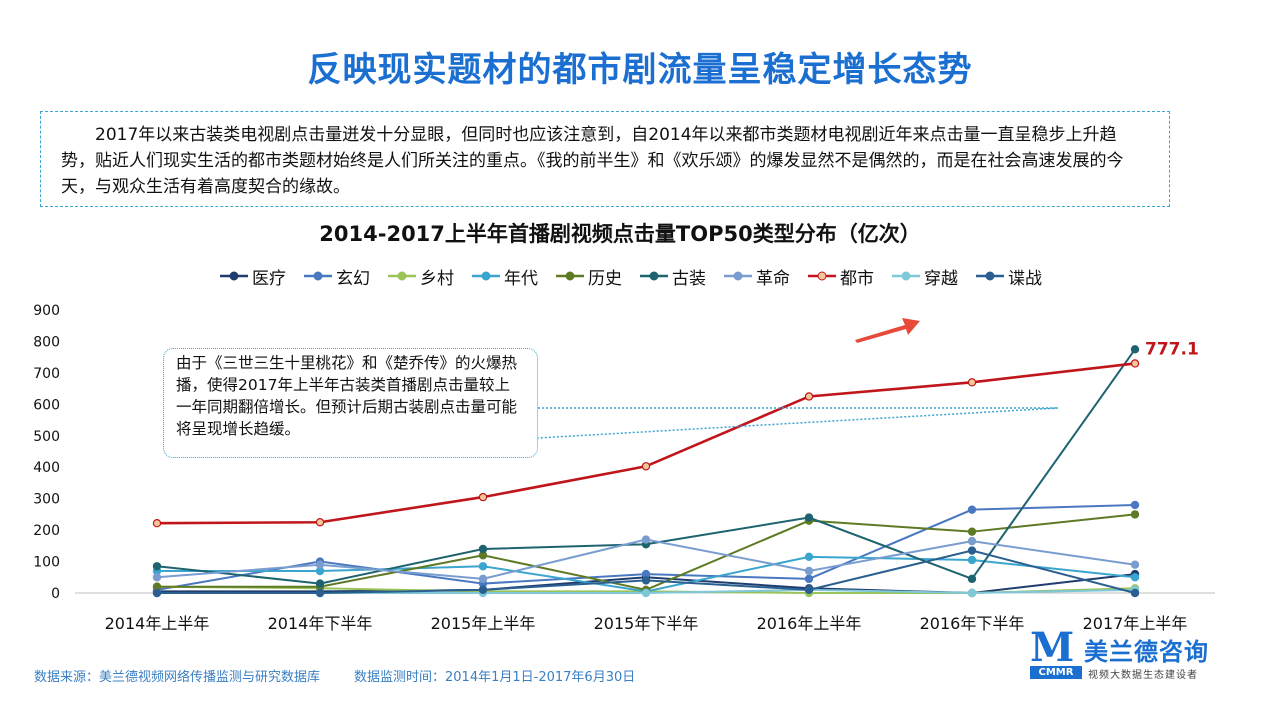 This screenshot has width=1280, height=720. I want to click on legend-item: 穿越, so click(925, 276).